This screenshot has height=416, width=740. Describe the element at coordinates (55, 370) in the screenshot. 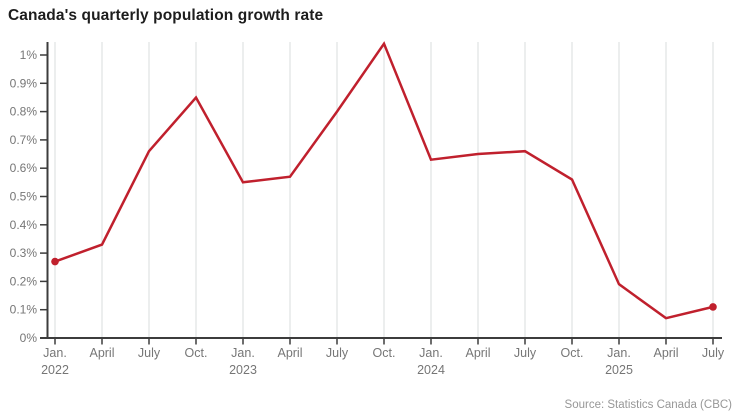

I see `x-year-label: 2022` at that location.